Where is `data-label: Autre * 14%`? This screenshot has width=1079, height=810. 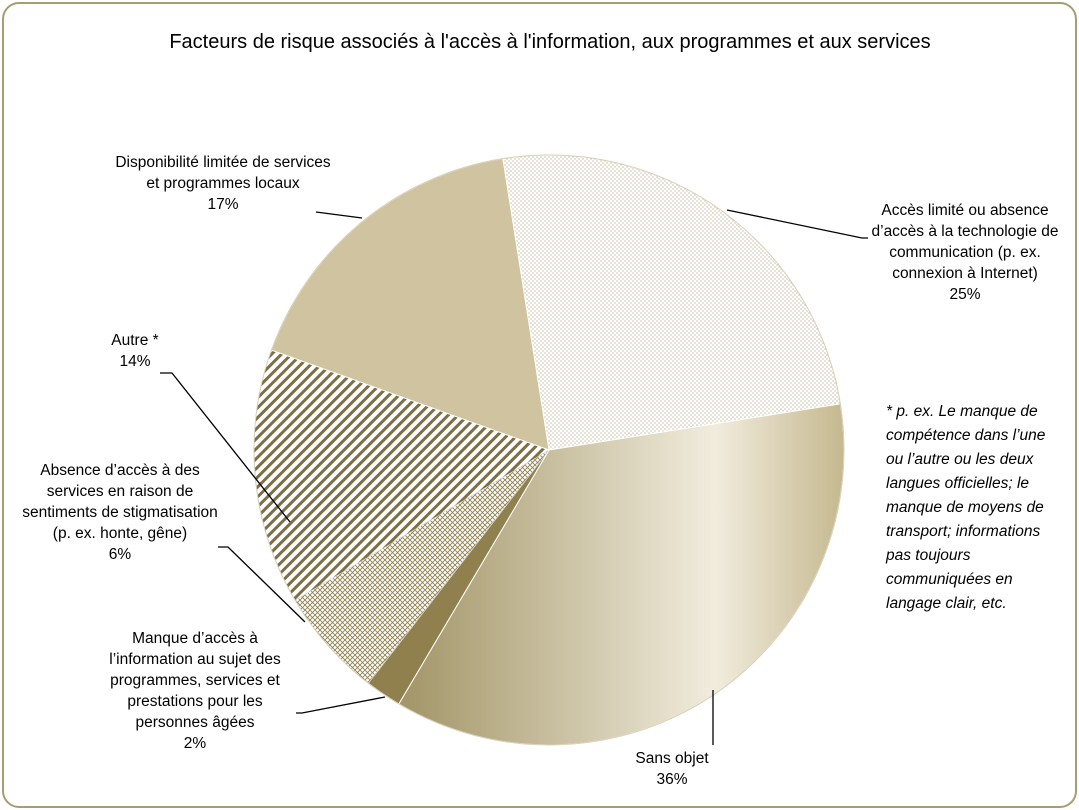 data-label: Autre * 14% is located at coordinates (135, 351).